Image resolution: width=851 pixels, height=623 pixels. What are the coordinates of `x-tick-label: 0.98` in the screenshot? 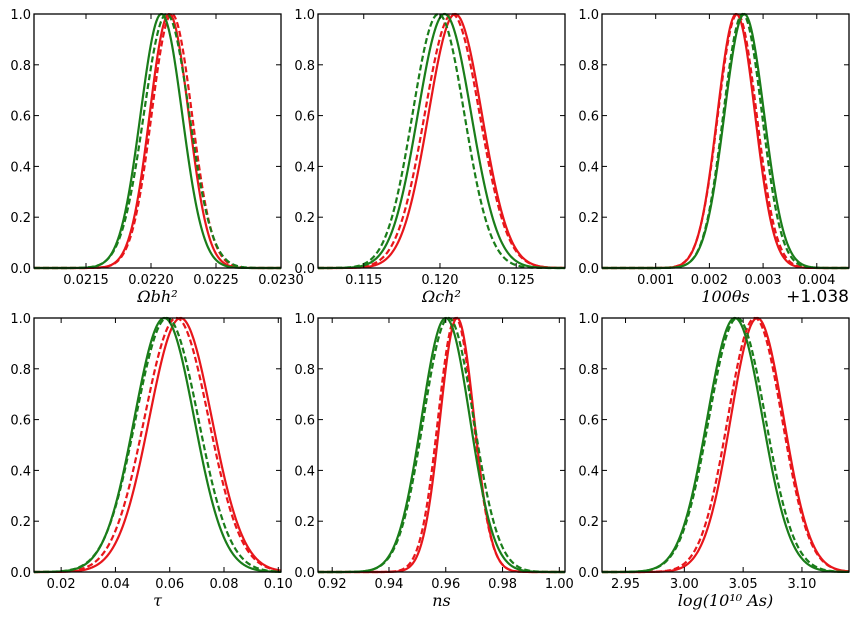 It's located at (502, 584).